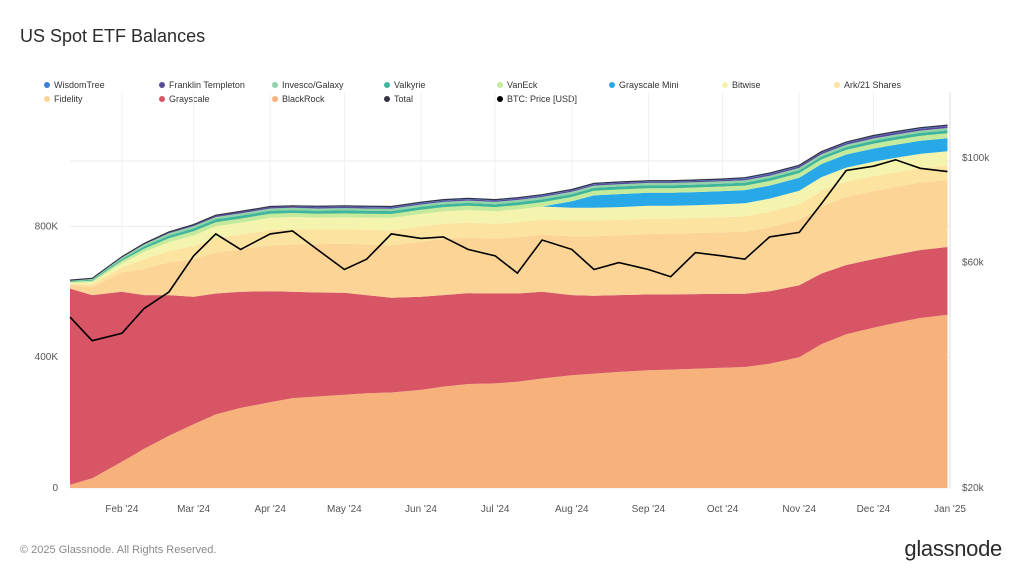  I want to click on legend-item: Grayscale Mini, so click(644, 85).